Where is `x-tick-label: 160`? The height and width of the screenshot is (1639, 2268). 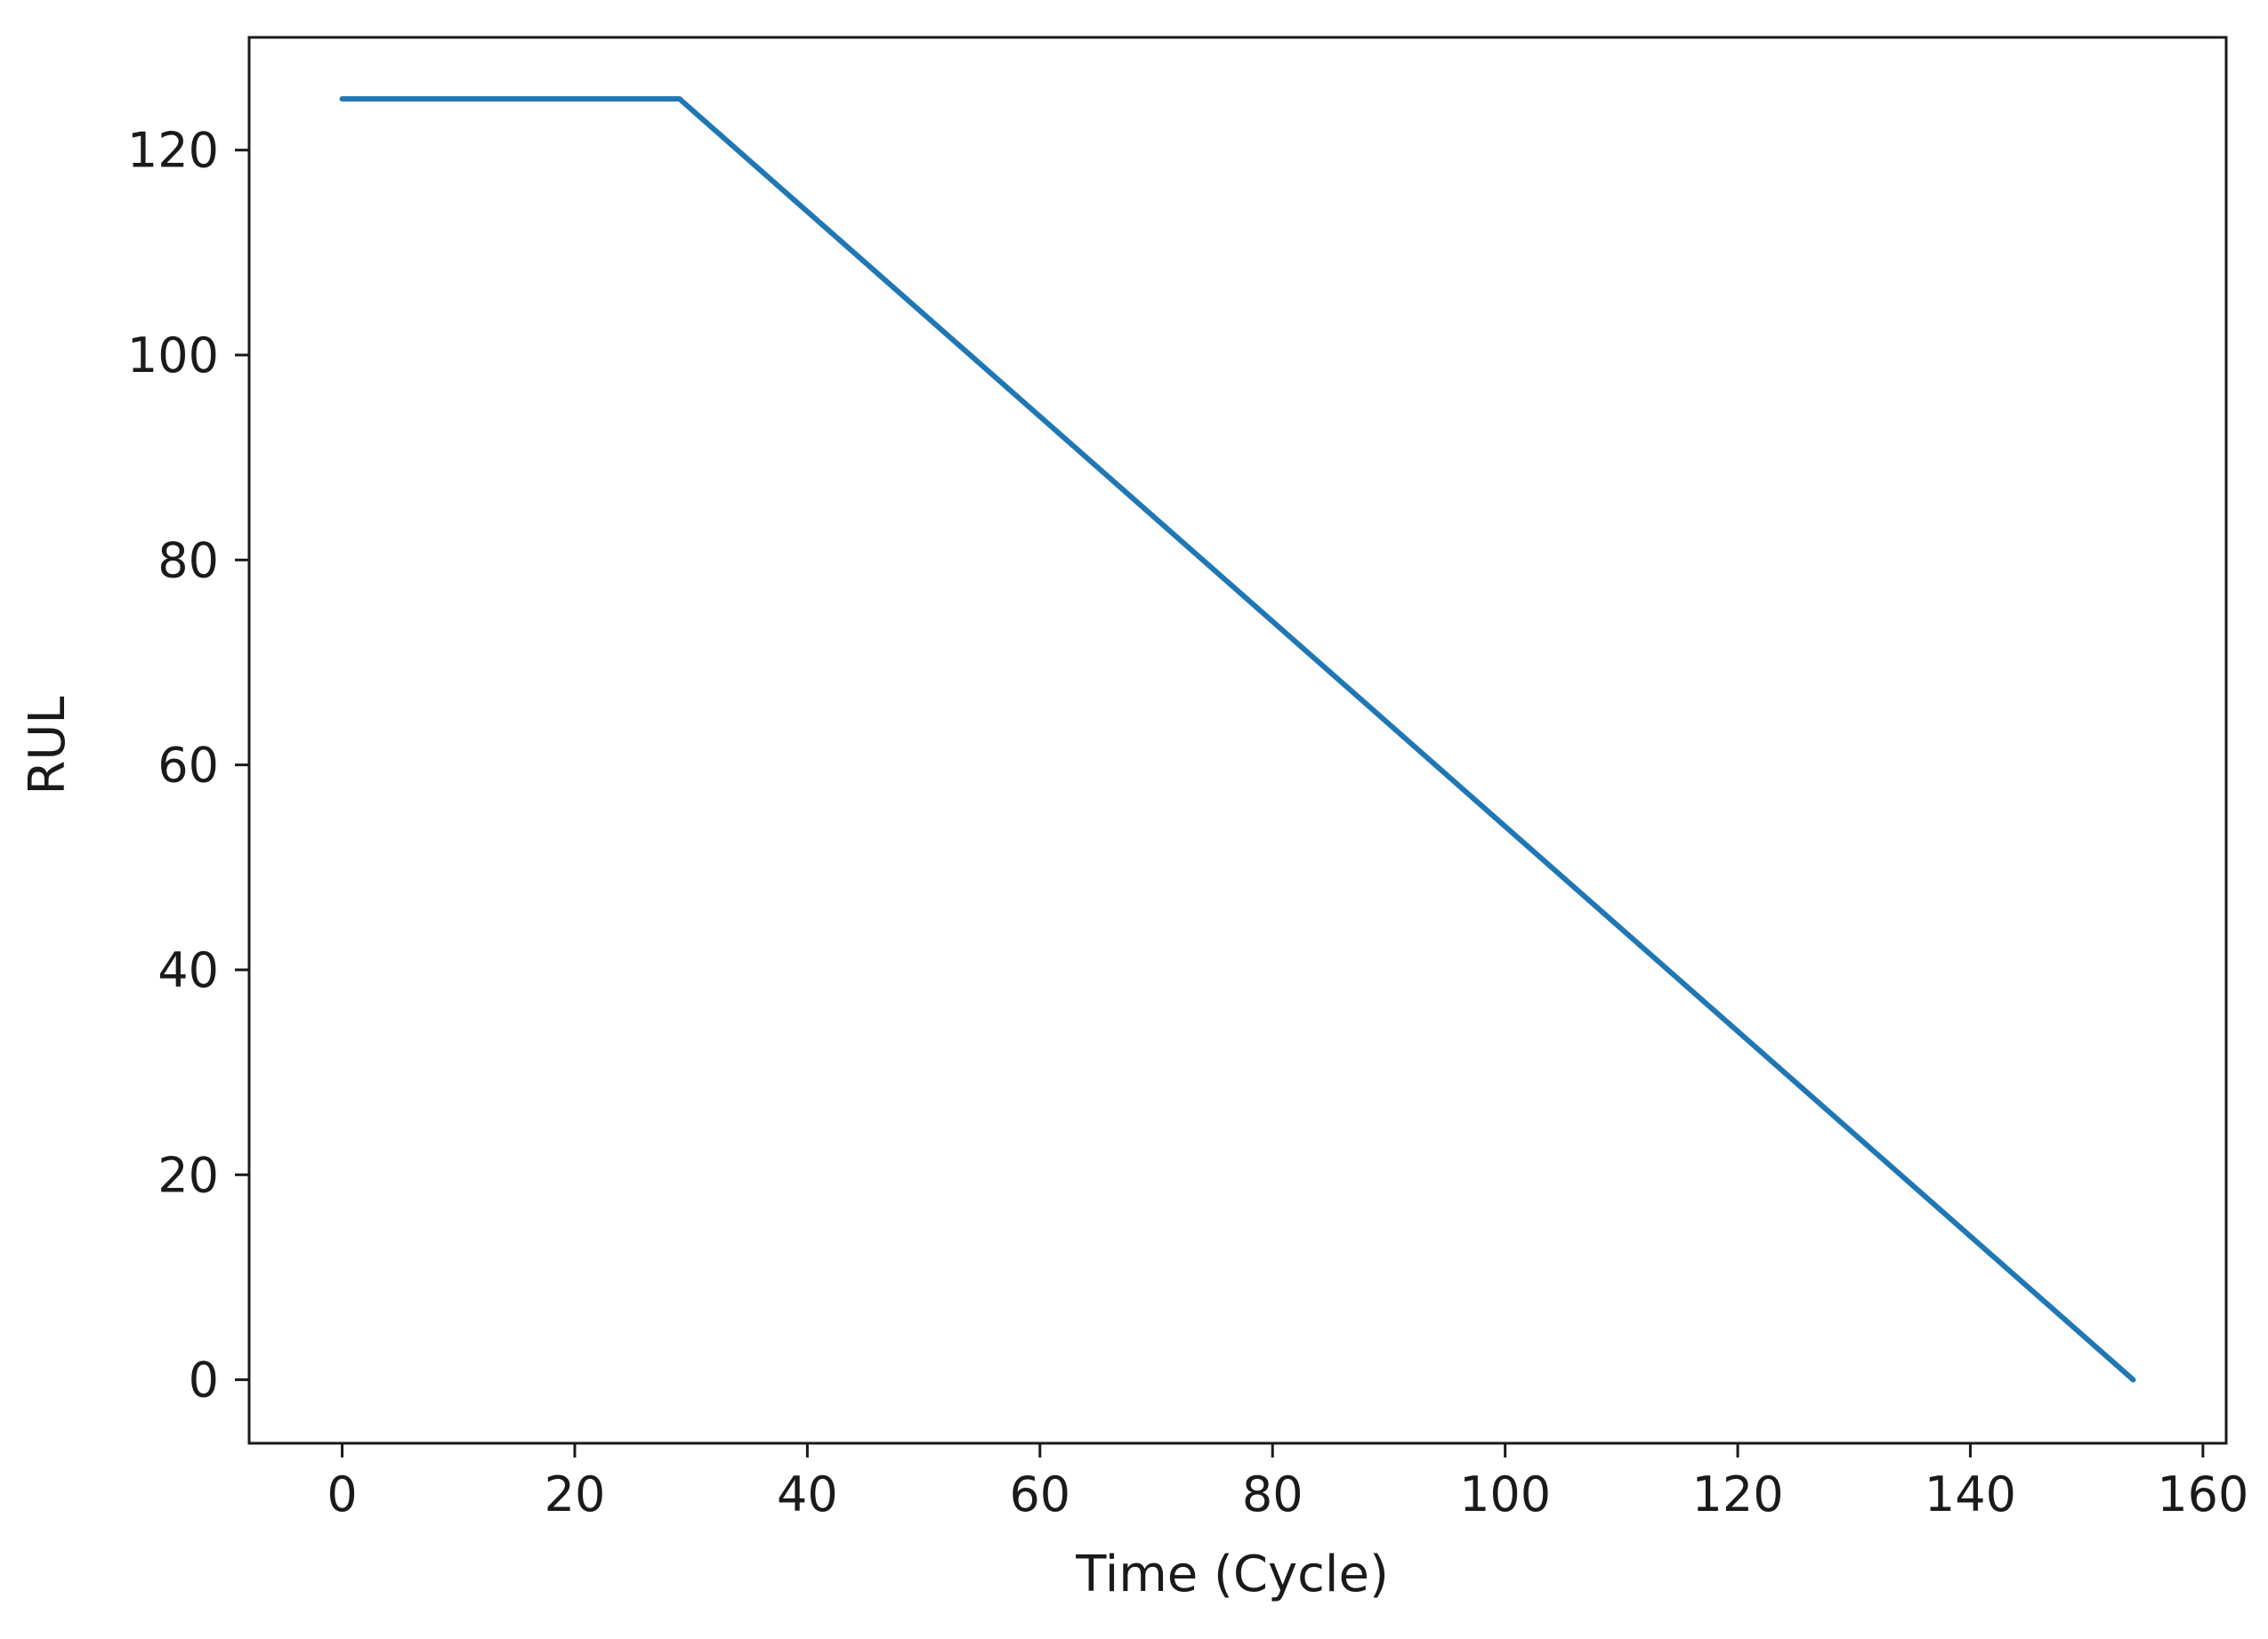
x-tick-label: 160 is located at coordinates (2202, 1494).